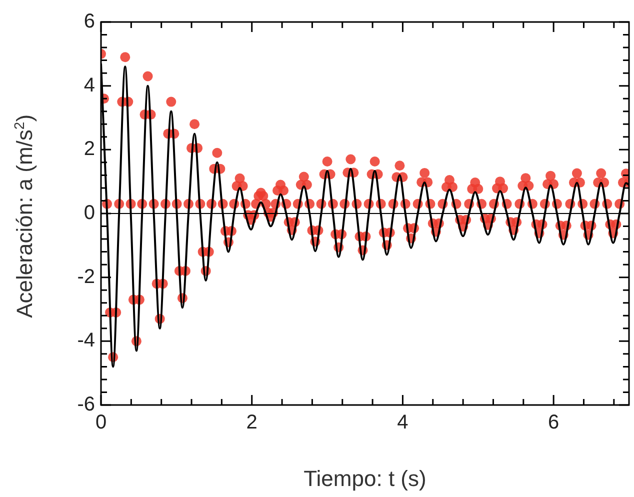 The width and height of the screenshot is (634, 497). I want to click on x-axis-title: Tiempo: t (s), so click(365, 478).